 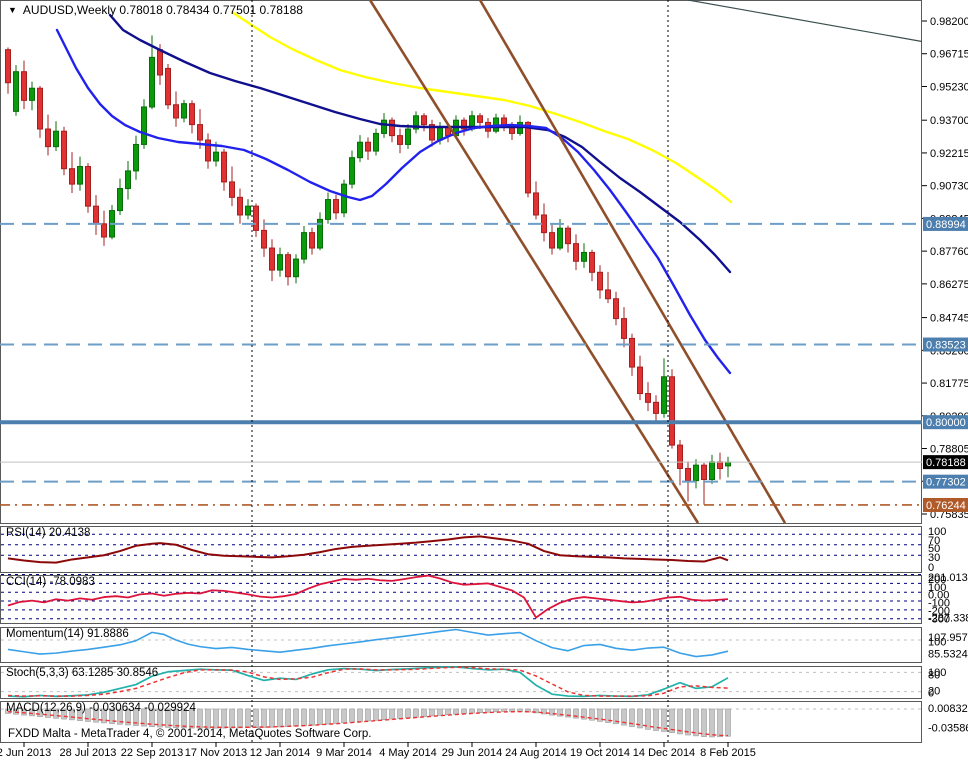 What do you see at coordinates (949, 22) in the screenshot?
I see `price-tick-label: 0.98200` at bounding box center [949, 22].